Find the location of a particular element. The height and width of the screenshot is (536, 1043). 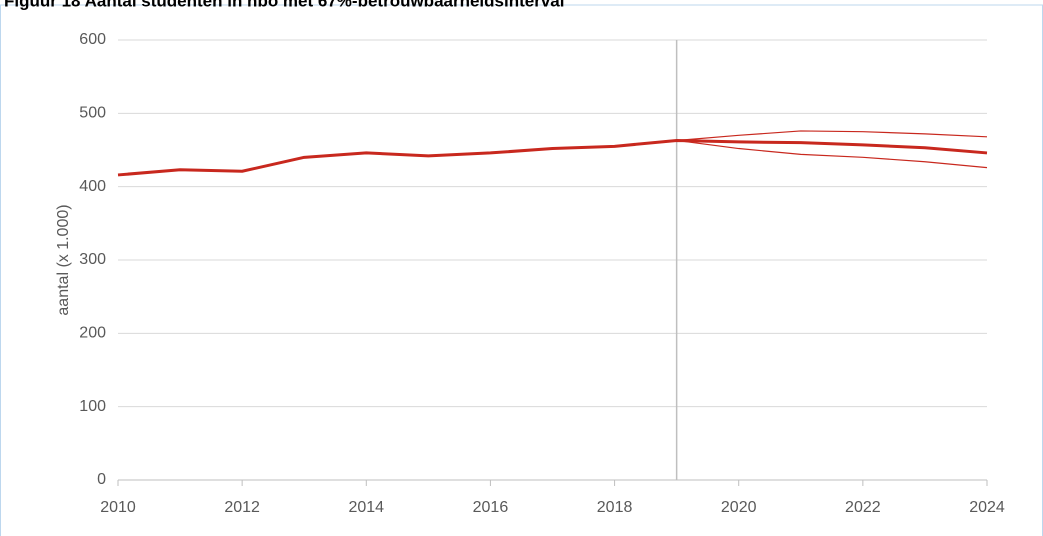

y-tick-label: 500 is located at coordinates (92, 113).